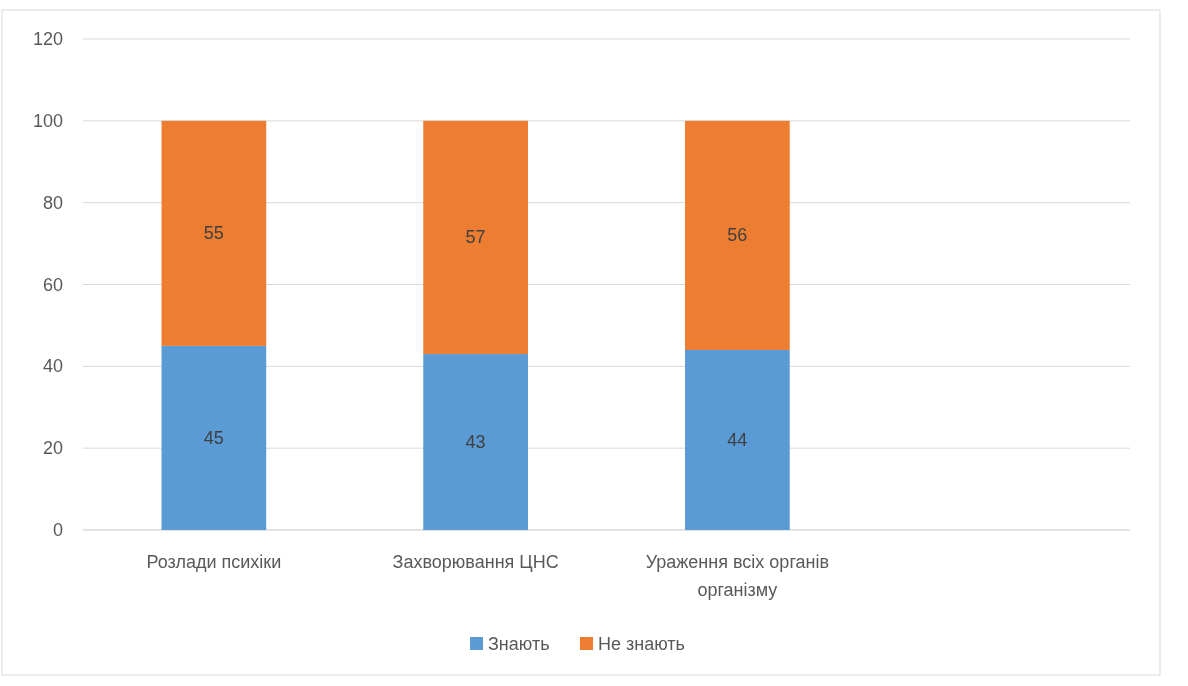 The height and width of the screenshot is (686, 1188). I want to click on data-label: 55, so click(213, 233).